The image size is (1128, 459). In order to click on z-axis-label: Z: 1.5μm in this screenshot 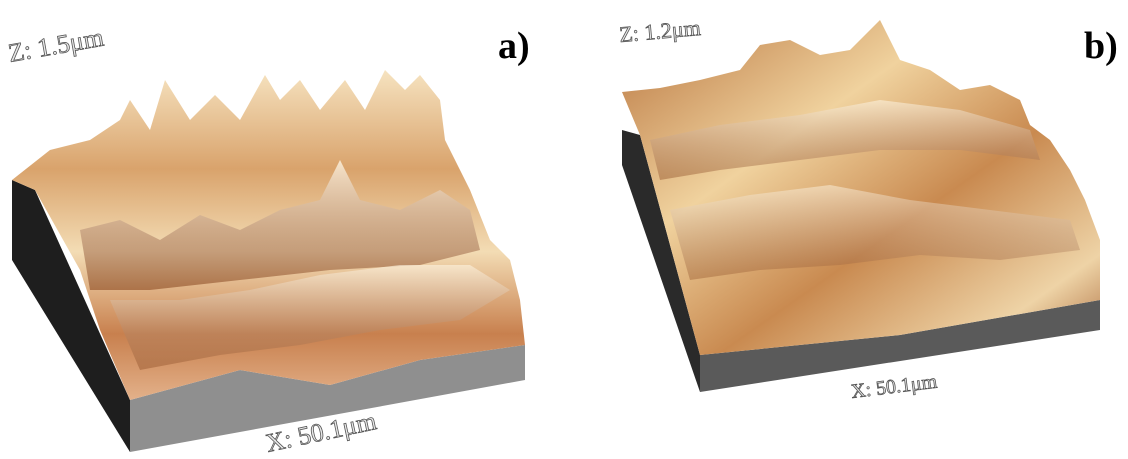, I will do `click(56, 45)`.